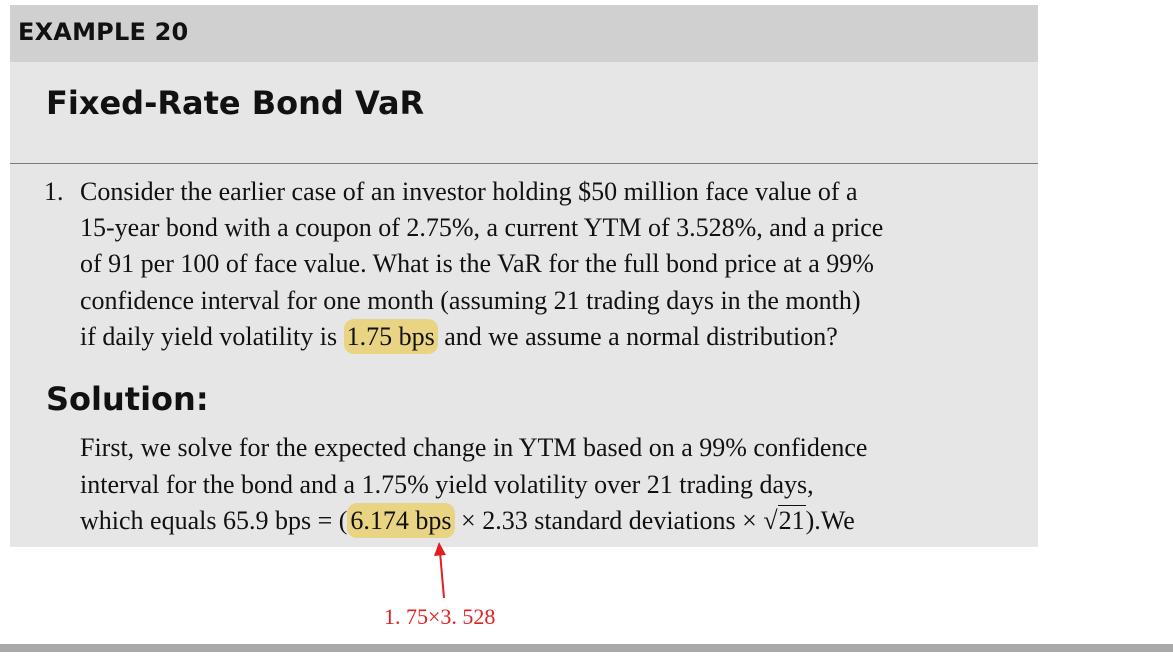 This screenshot has width=1173, height=667. I want to click on solution-text: × 2.33 standard deviations ×, so click(609, 520).